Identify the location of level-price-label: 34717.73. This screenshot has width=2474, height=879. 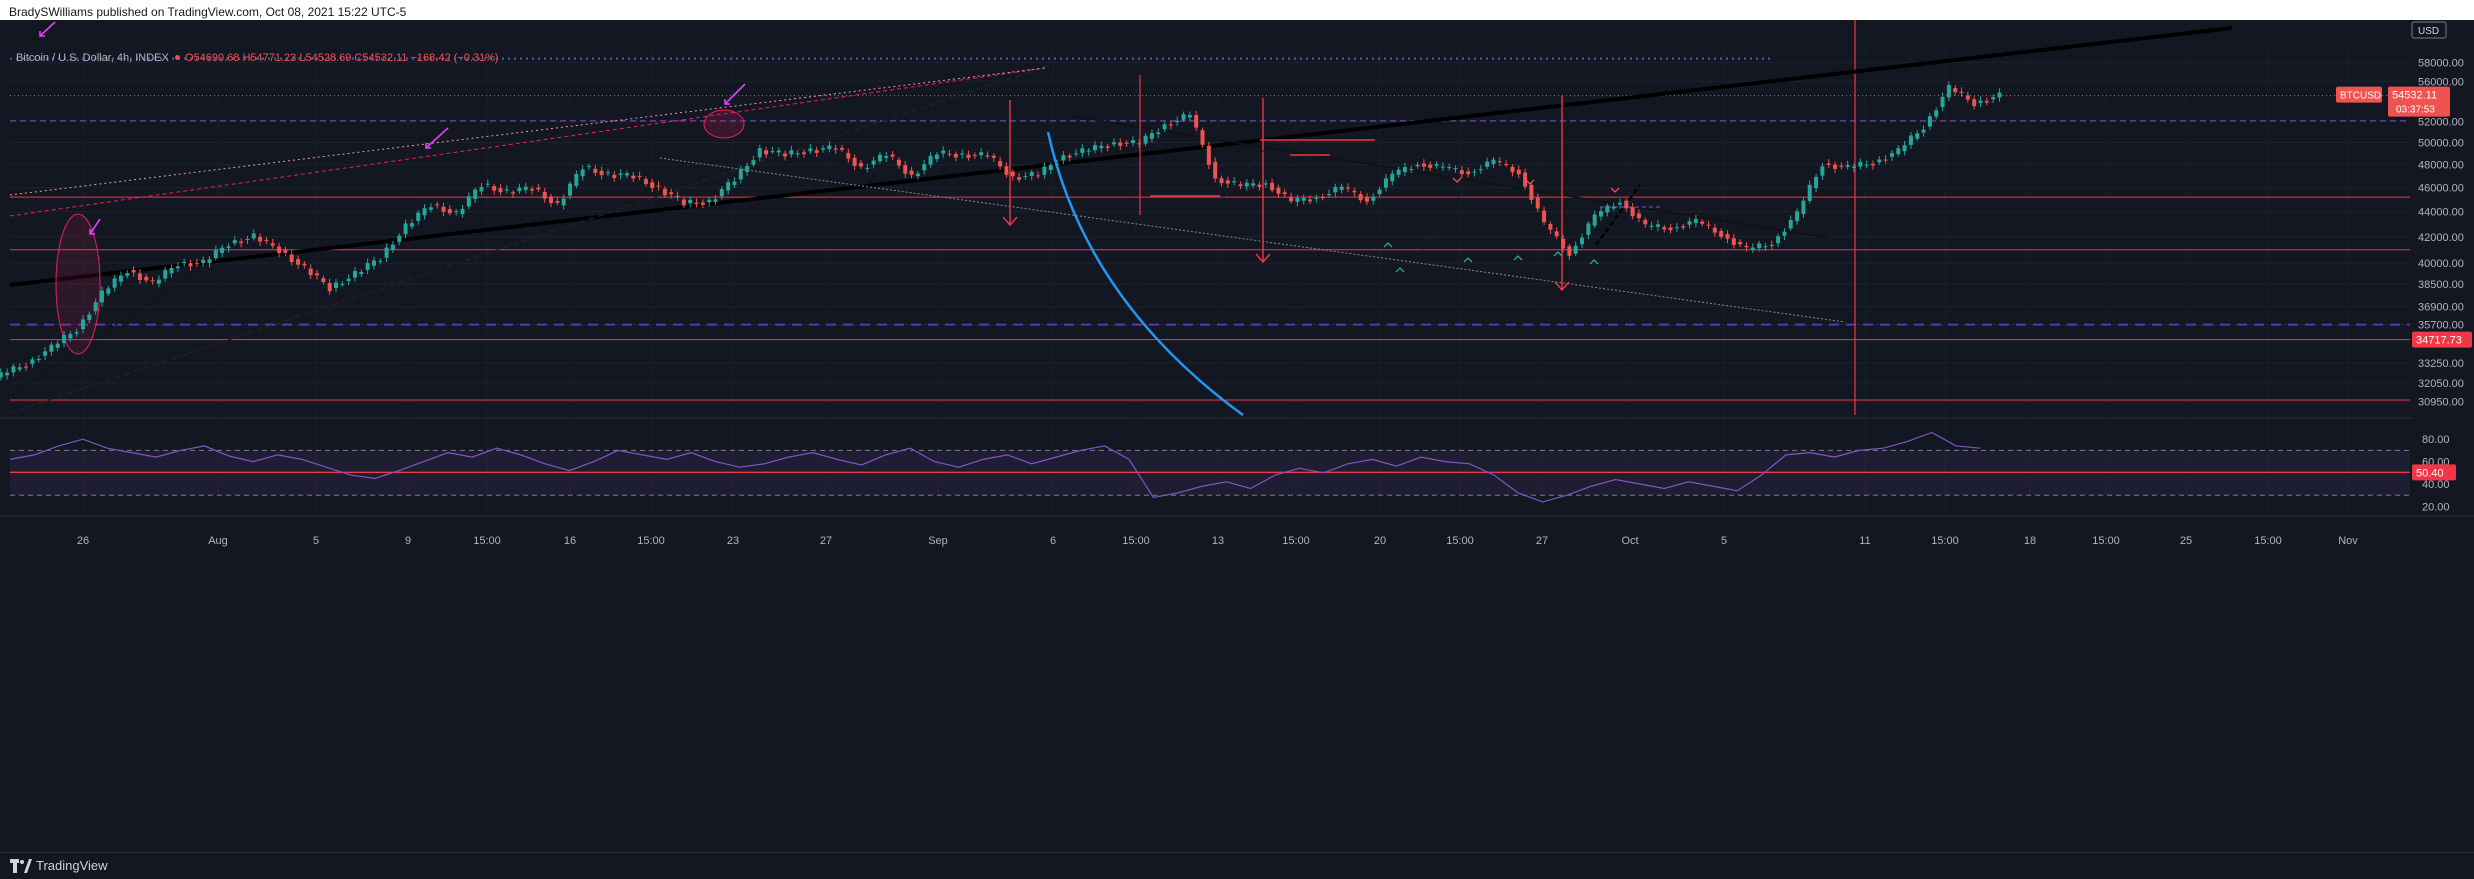
(2439, 341).